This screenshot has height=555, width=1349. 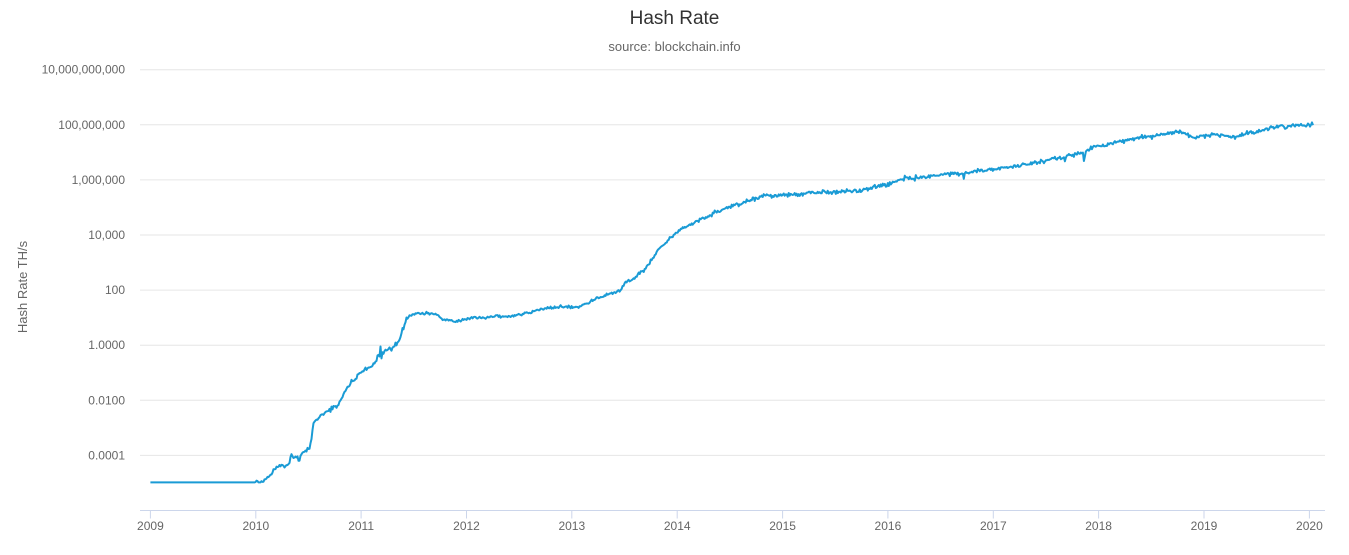 I want to click on svg-text: 10,000, so click(x=106, y=235).